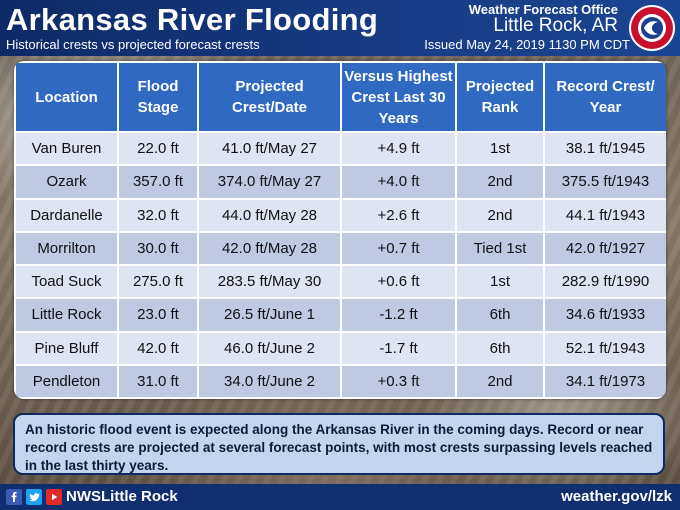 This screenshot has width=680, height=510. I want to click on facebook-icon, so click(14, 497).